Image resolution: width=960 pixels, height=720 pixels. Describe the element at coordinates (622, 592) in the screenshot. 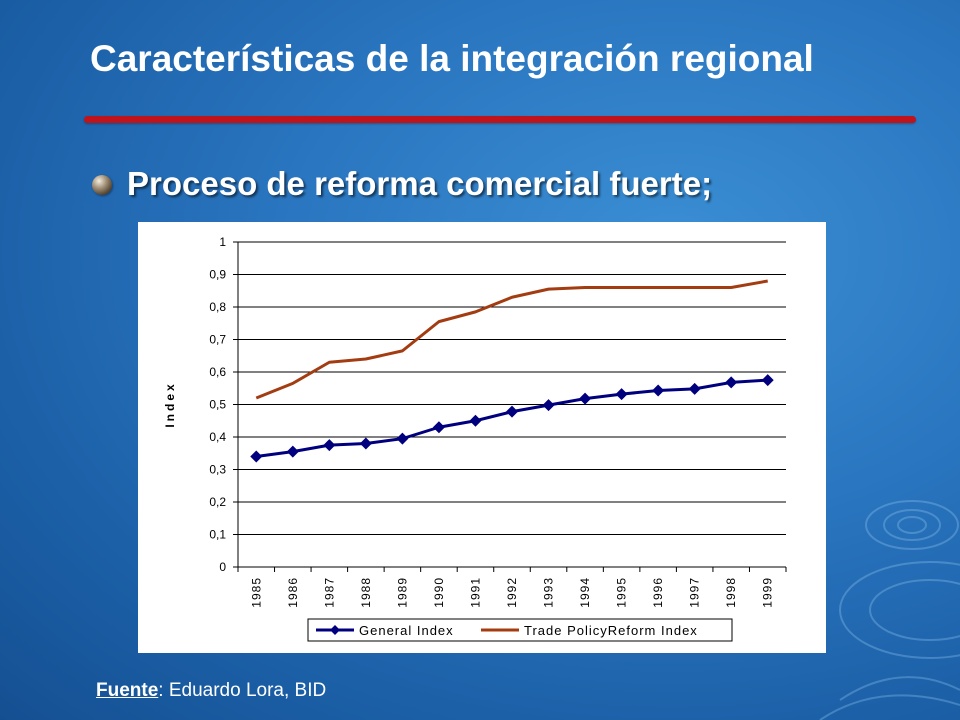

I see `x-tick-label: 1995` at that location.